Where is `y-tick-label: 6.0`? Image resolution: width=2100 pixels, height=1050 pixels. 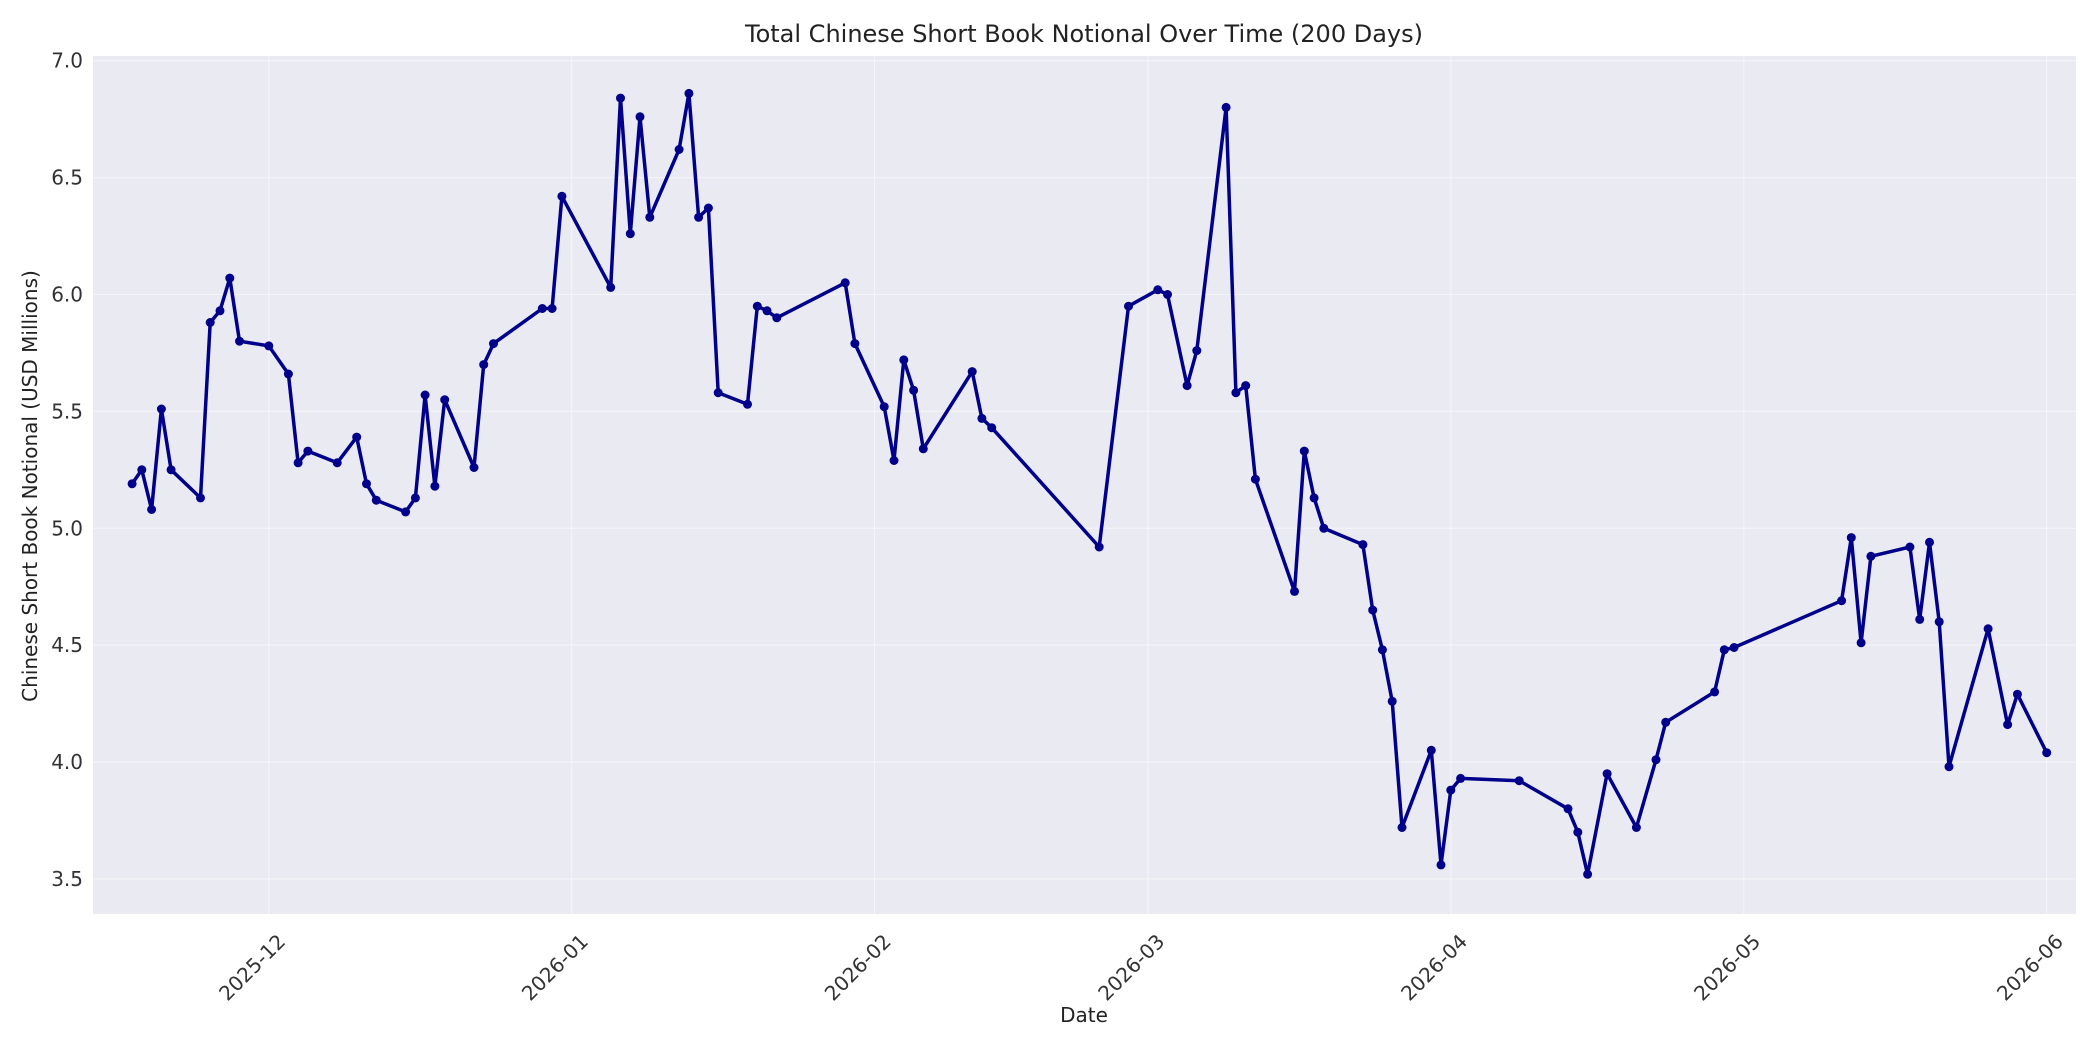 y-tick-label: 6.0 is located at coordinates (67, 294).